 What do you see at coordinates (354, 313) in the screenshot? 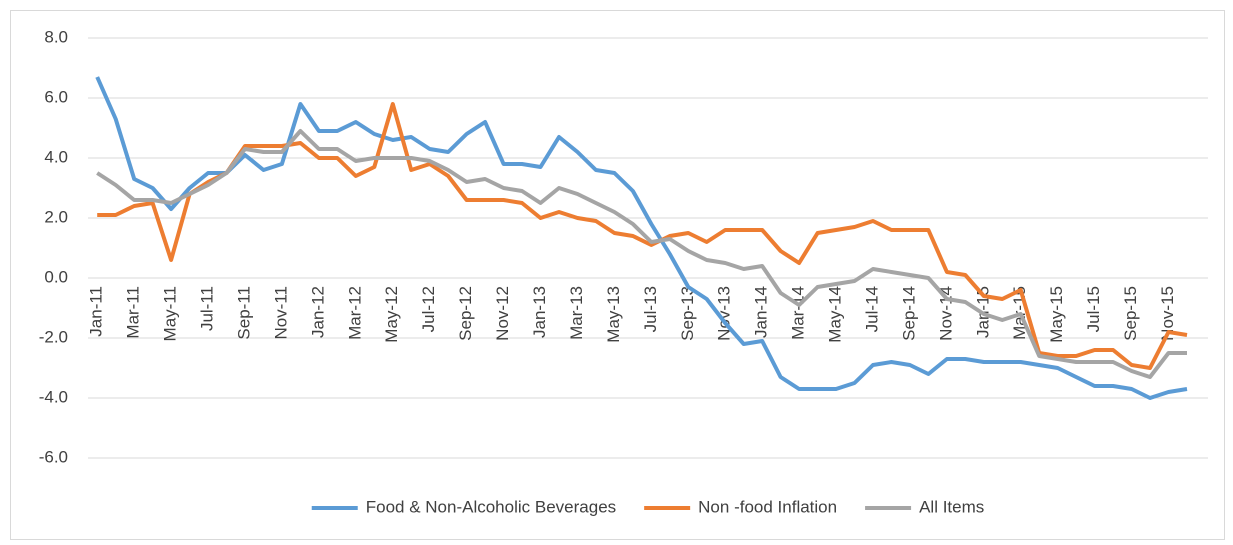
I see `x-tick-label: Mar-12` at bounding box center [354, 313].